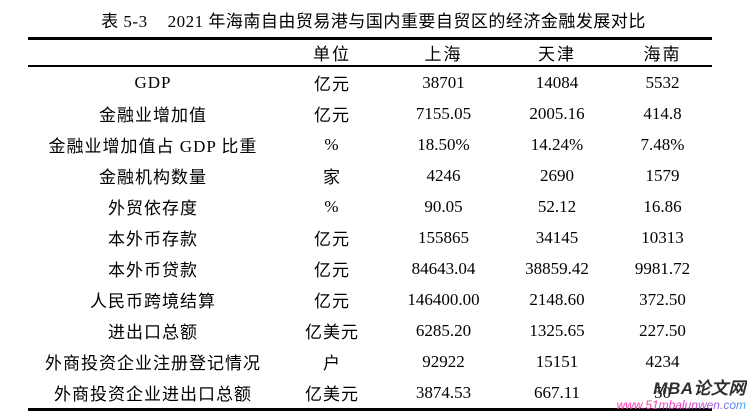 Image resolution: width=747 pixels, height=416 pixels. What do you see at coordinates (124, 21) in the screenshot?
I see `table-number: 表 5-3` at bounding box center [124, 21].